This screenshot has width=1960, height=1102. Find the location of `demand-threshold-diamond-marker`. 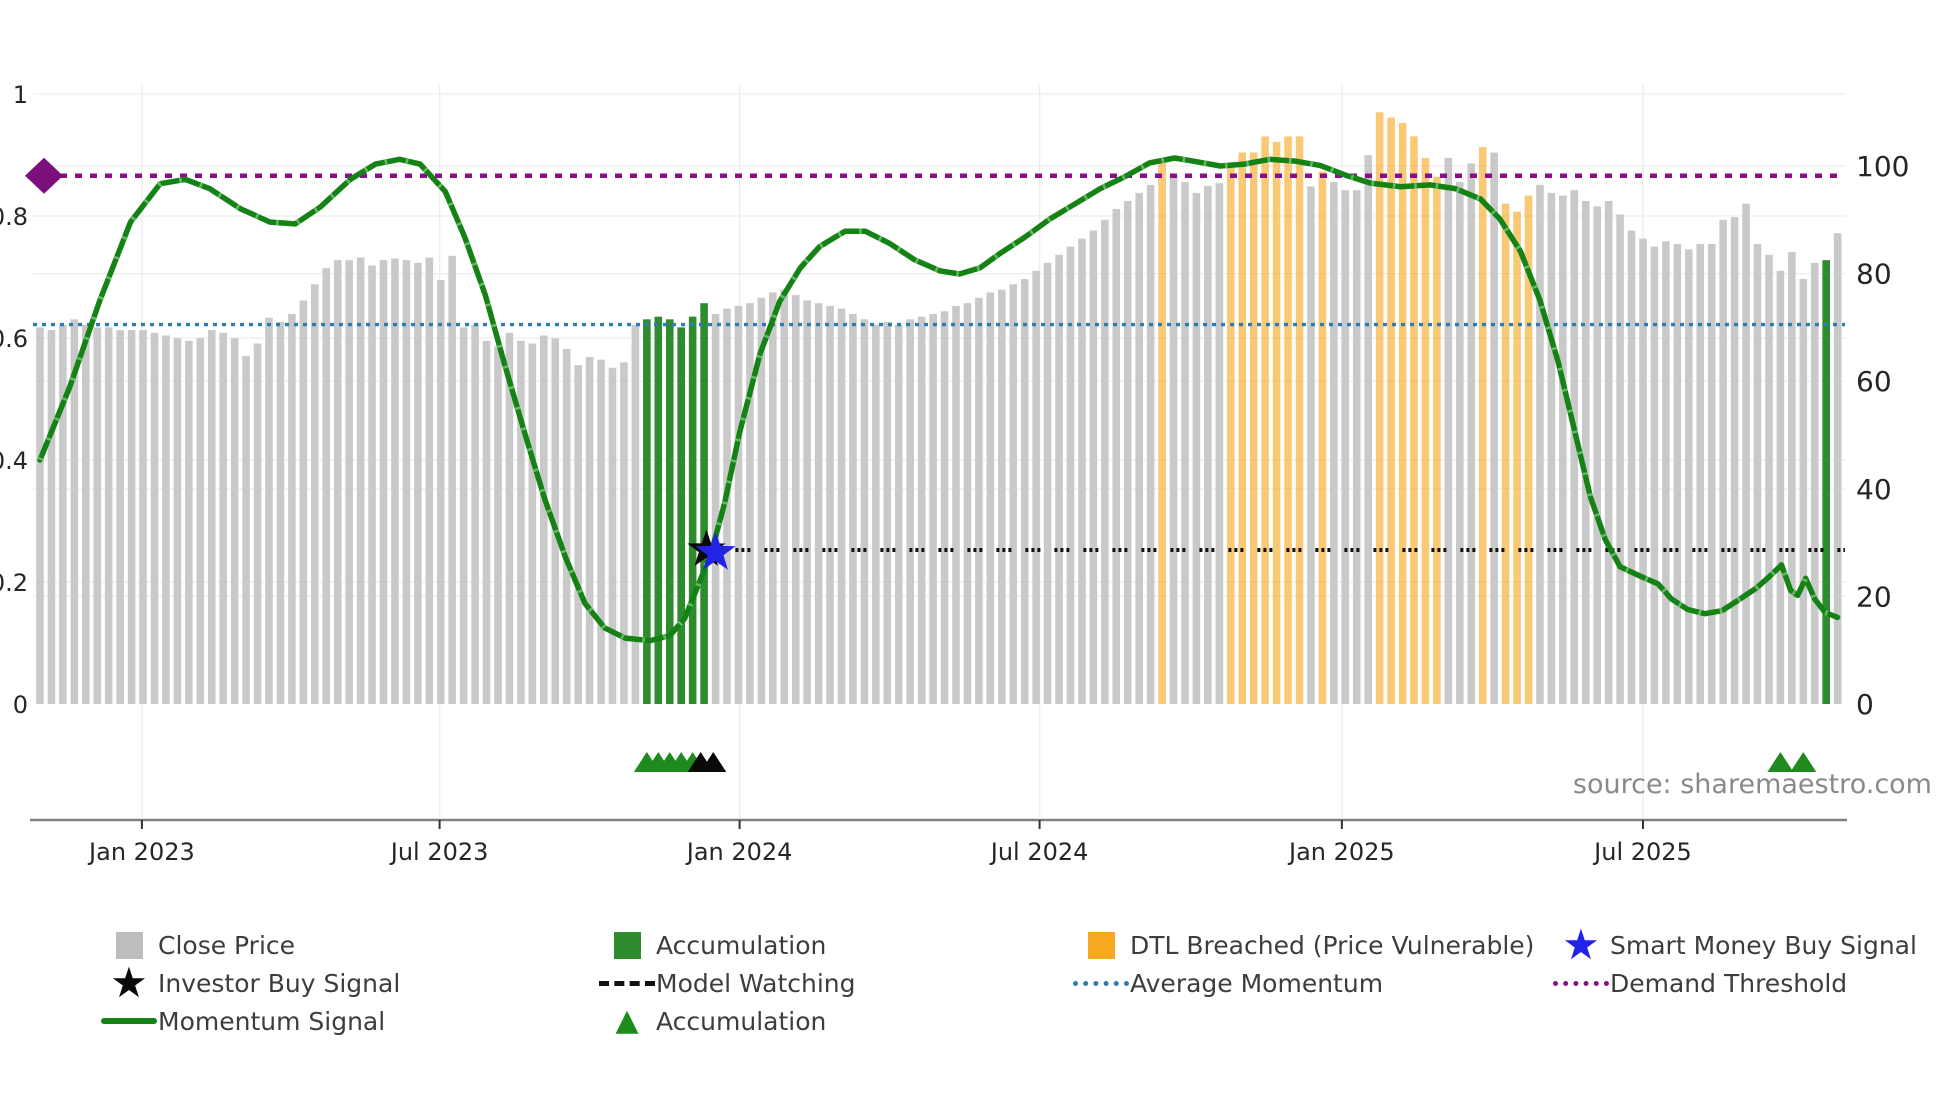

demand-threshold-diamond-marker is located at coordinates (44, 175).